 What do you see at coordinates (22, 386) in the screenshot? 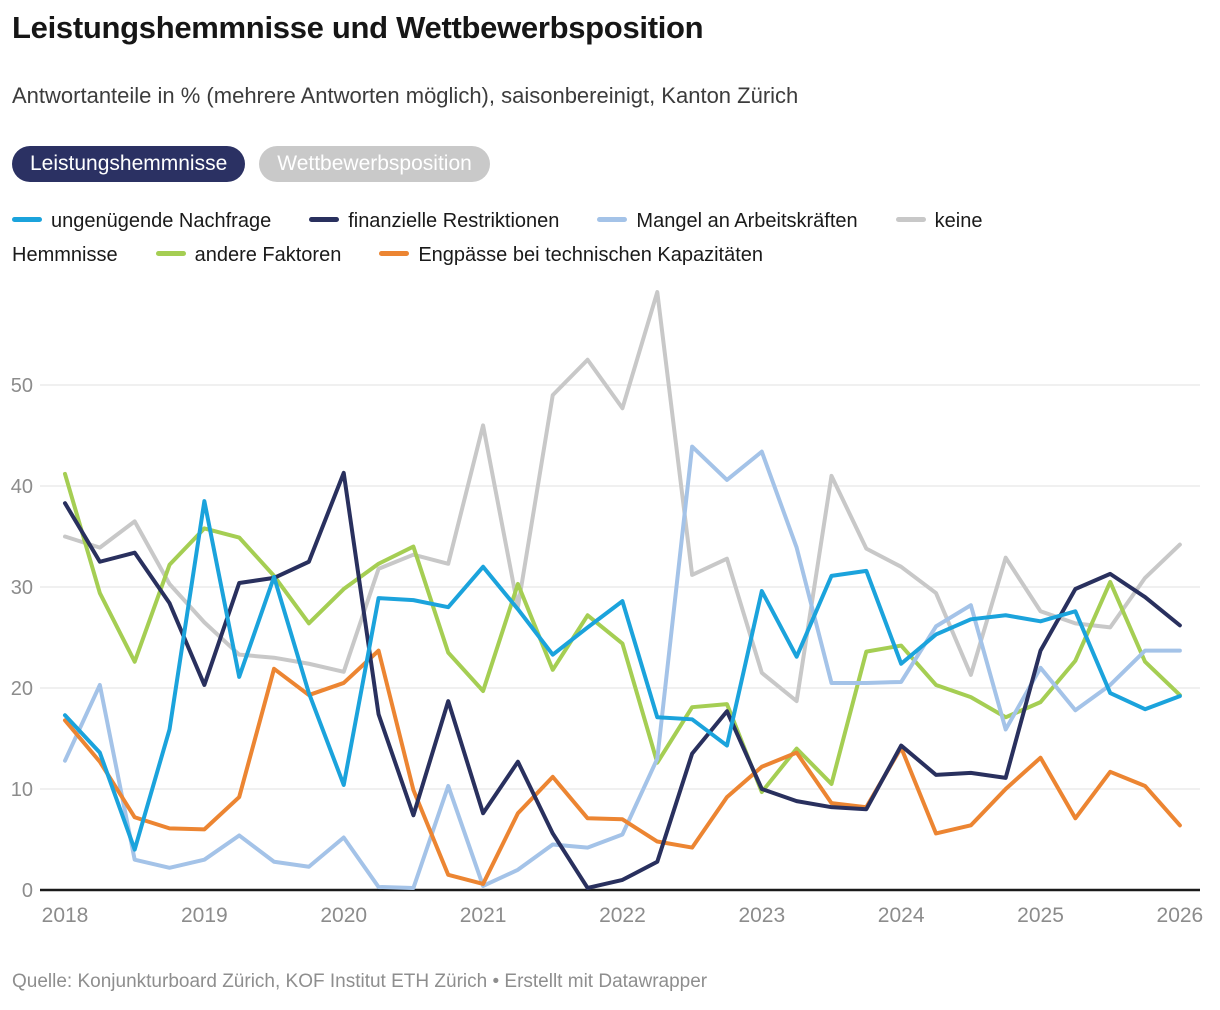
I see `y-tick-label: 50` at bounding box center [22, 386].